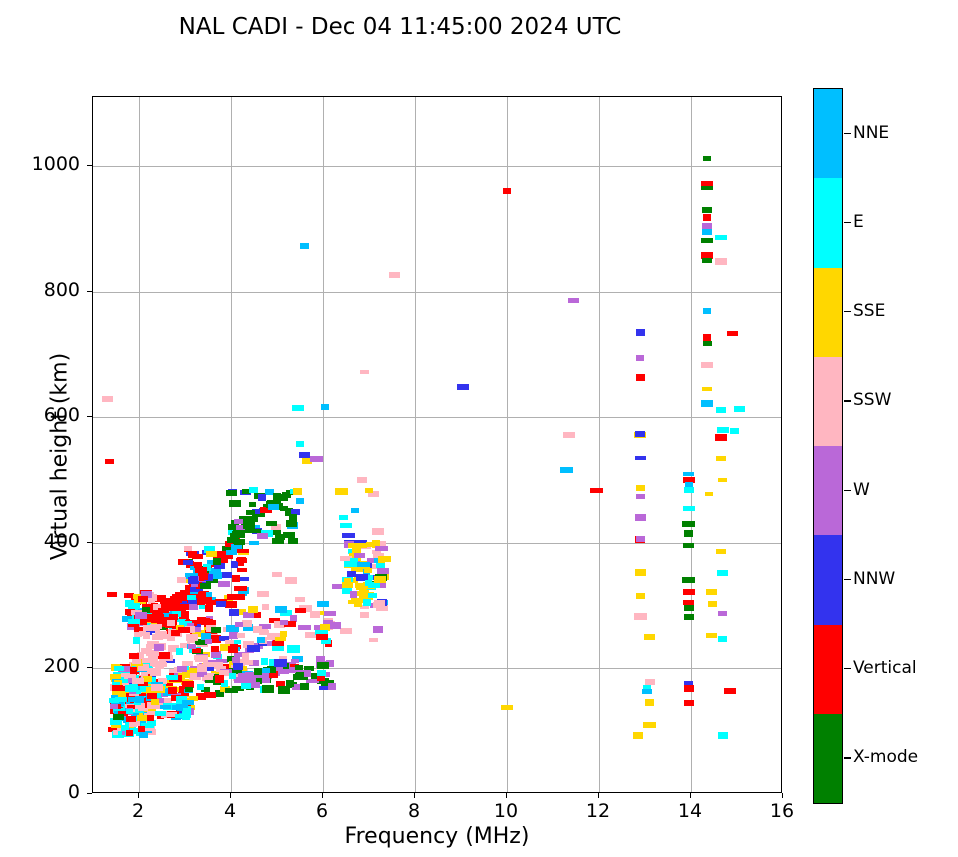 The width and height of the screenshot is (958, 857). What do you see at coordinates (506, 811) in the screenshot?
I see `x-tick-label: 10` at bounding box center [506, 811].